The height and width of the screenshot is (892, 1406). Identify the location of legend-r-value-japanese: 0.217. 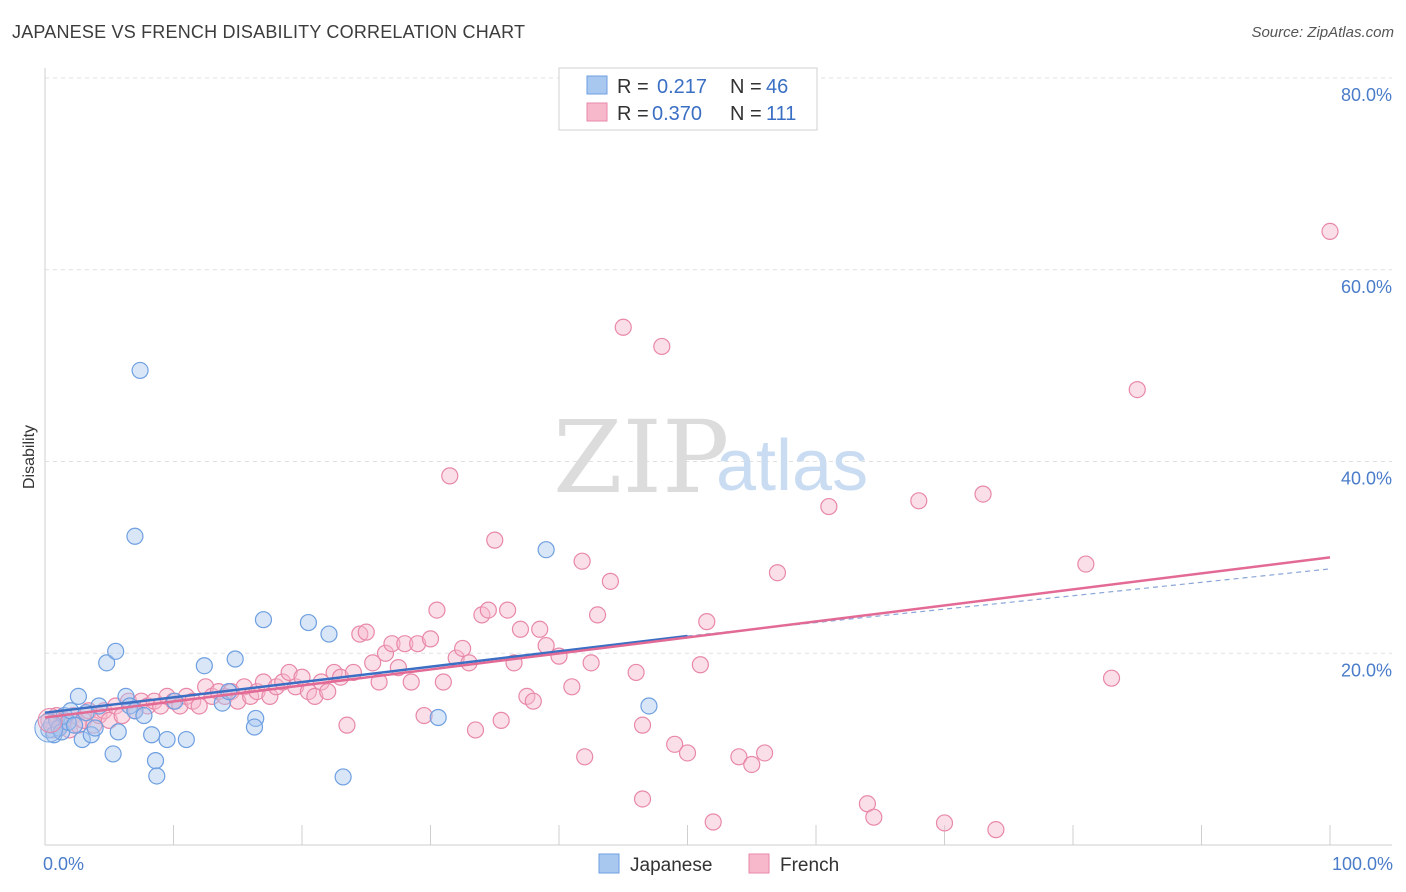
(682, 87).